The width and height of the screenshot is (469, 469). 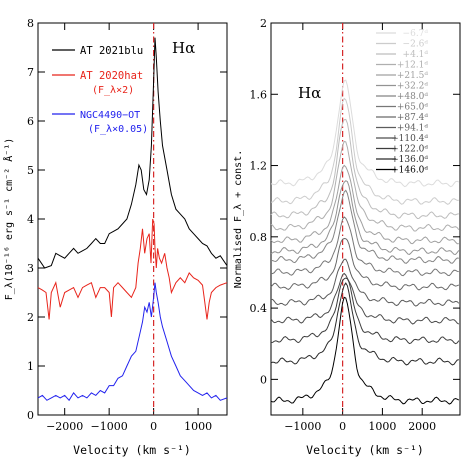 What do you see at coordinates (30, 366) in the screenshot?
I see `y-tick-label: 1` at bounding box center [30, 366].